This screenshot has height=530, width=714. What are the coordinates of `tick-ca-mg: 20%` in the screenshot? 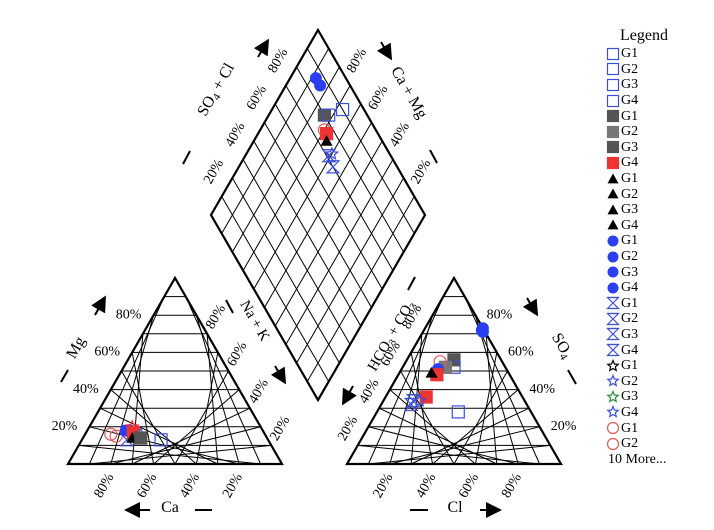 It's located at (421, 172).